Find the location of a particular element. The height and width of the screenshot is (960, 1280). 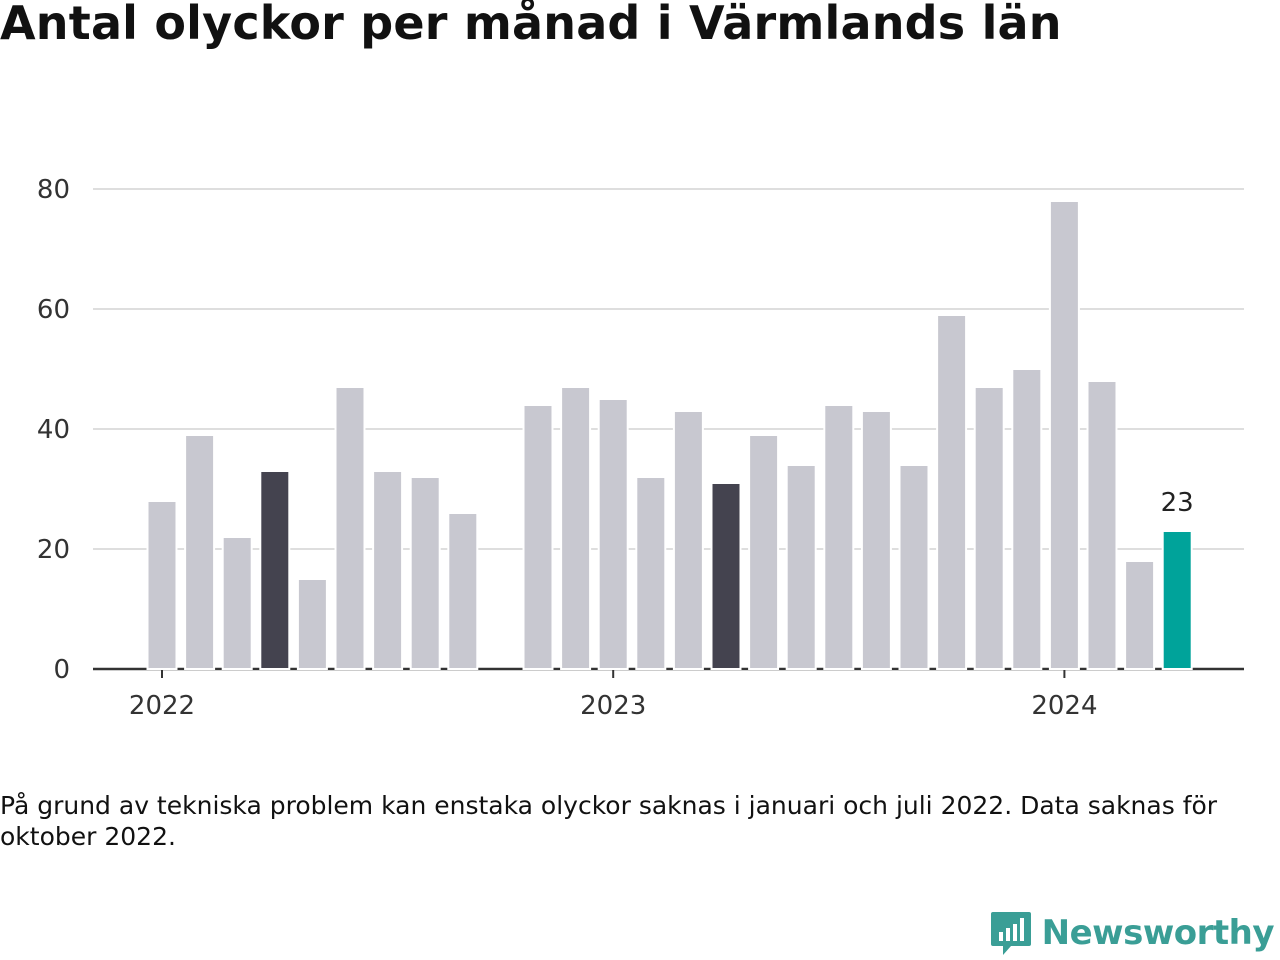

y-tick-label: 40 is located at coordinates (53, 430).